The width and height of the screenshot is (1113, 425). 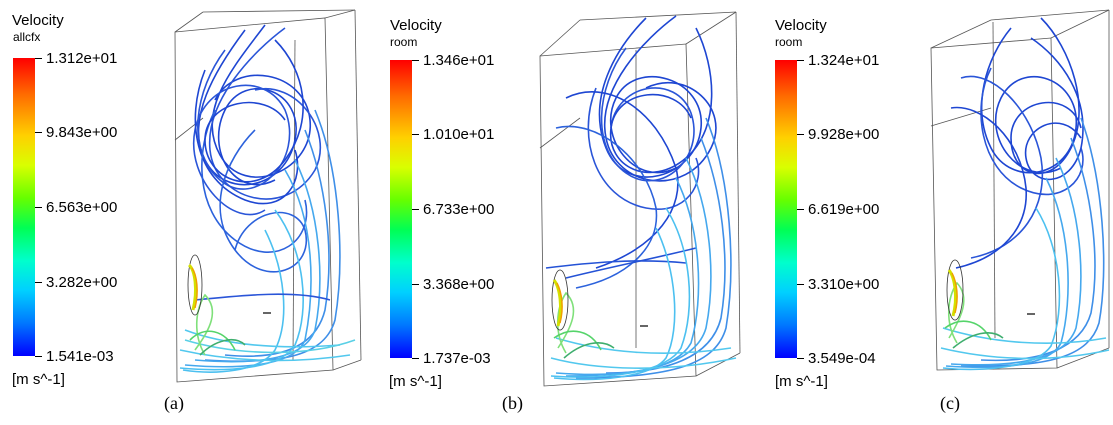 What do you see at coordinates (82, 132) in the screenshot?
I see `colorbar-tick-label: 9.843e+00` at bounding box center [82, 132].